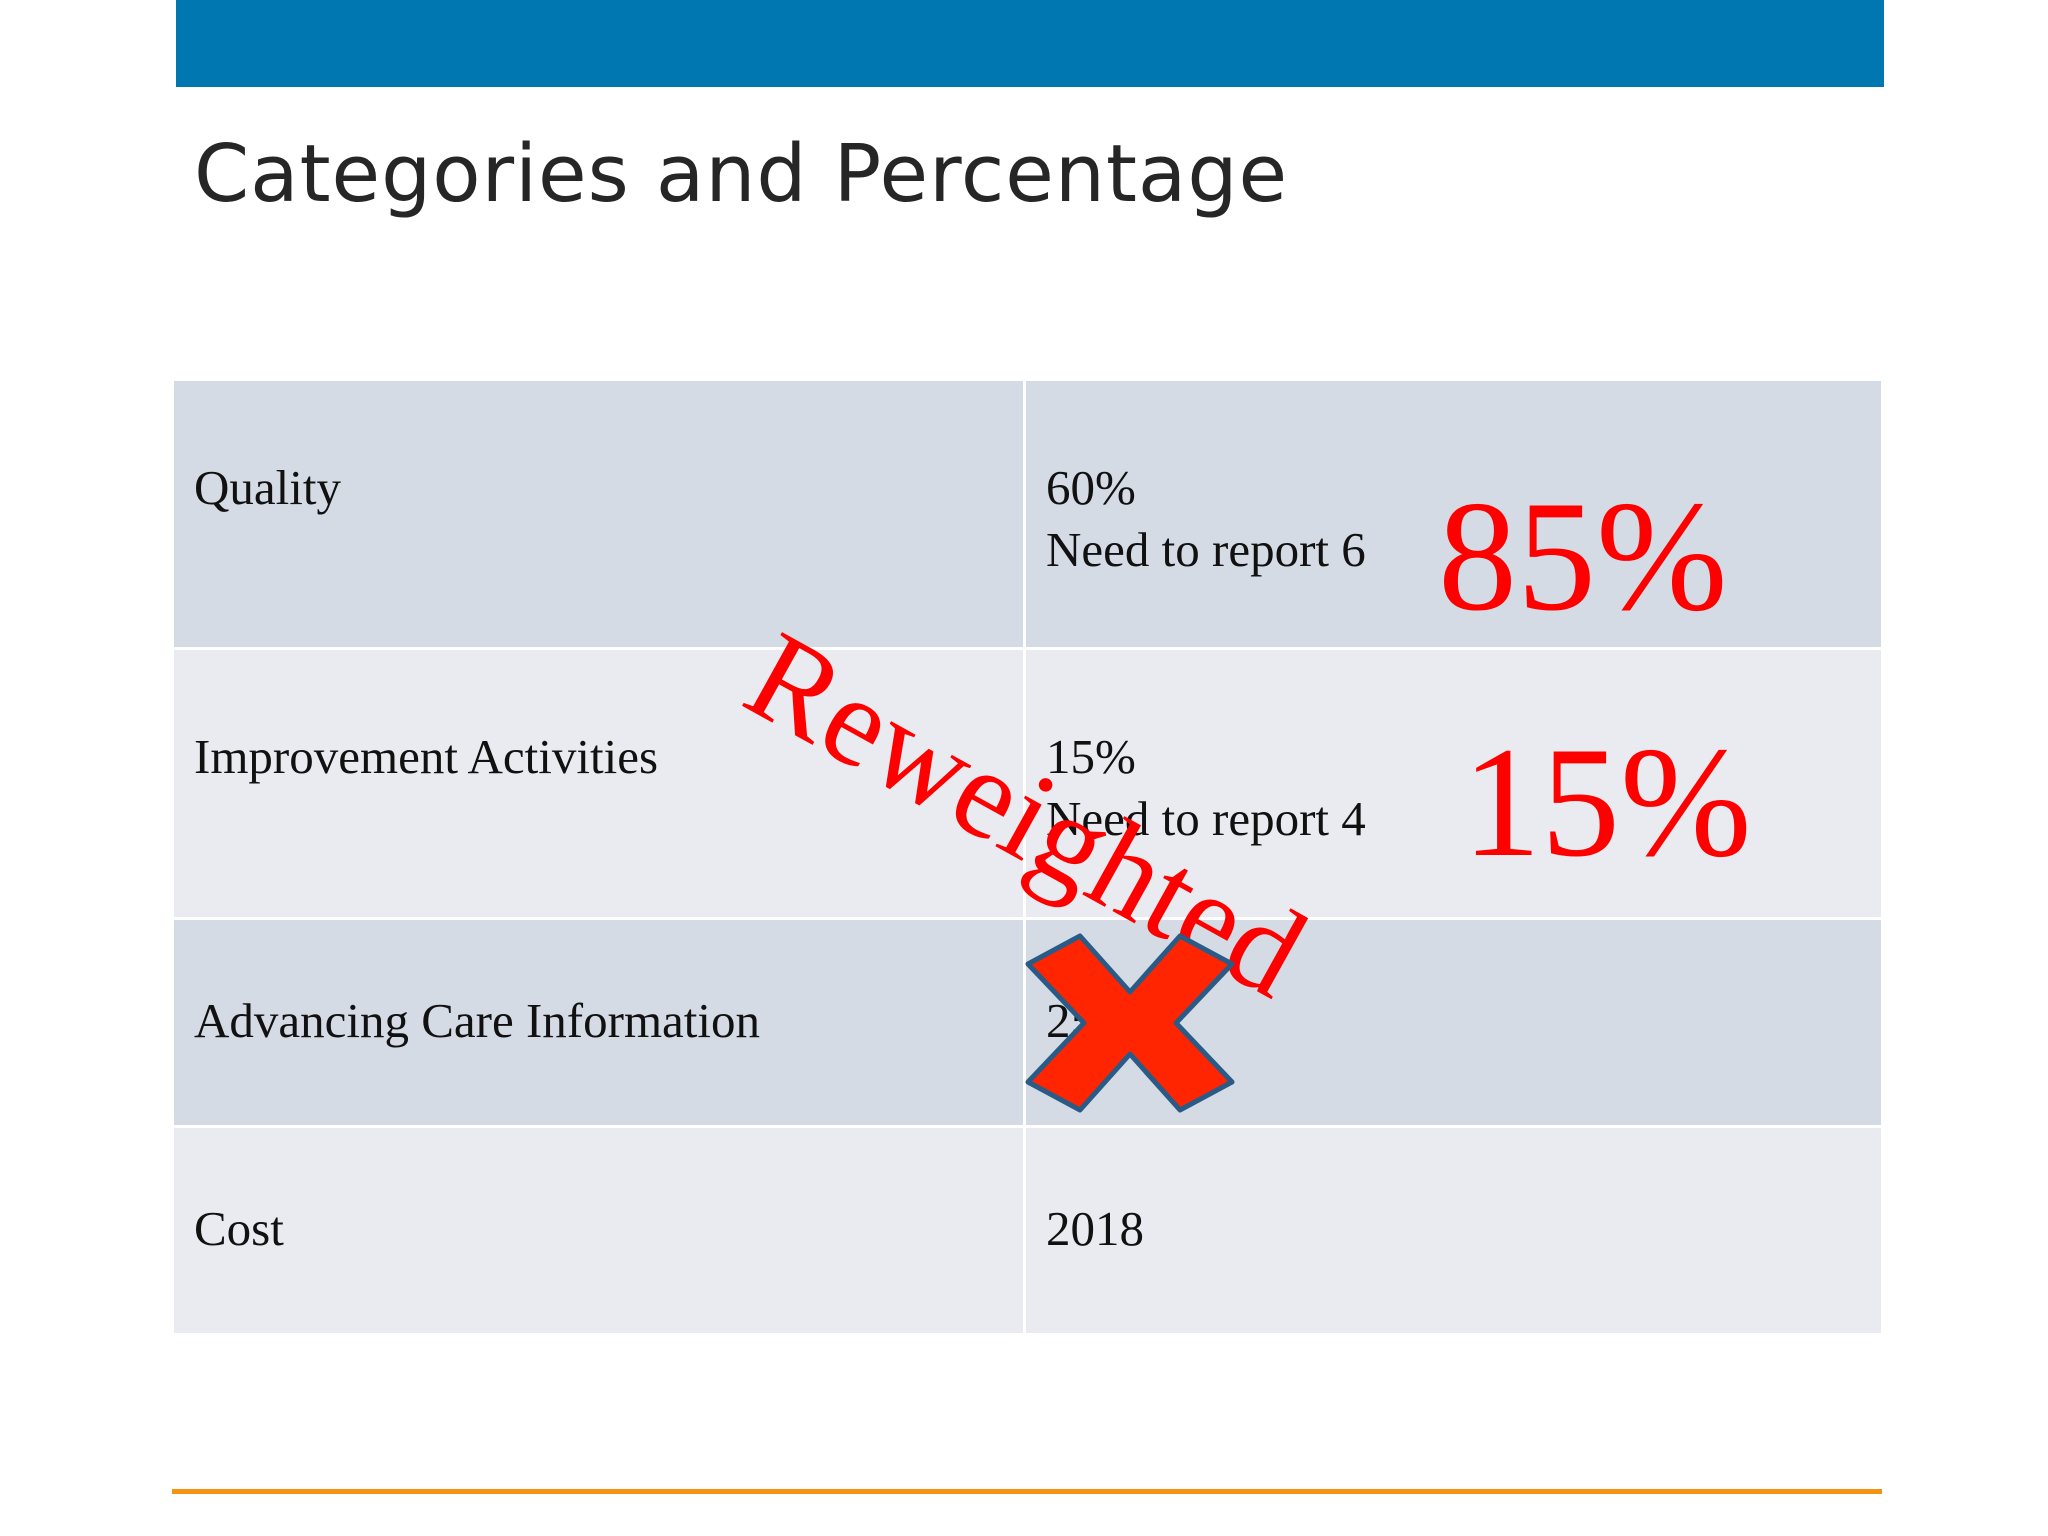 Image resolution: width=2048 pixels, height=1536 pixels. What do you see at coordinates (600, 1230) in the screenshot?
I see `category-name: Cost` at bounding box center [600, 1230].